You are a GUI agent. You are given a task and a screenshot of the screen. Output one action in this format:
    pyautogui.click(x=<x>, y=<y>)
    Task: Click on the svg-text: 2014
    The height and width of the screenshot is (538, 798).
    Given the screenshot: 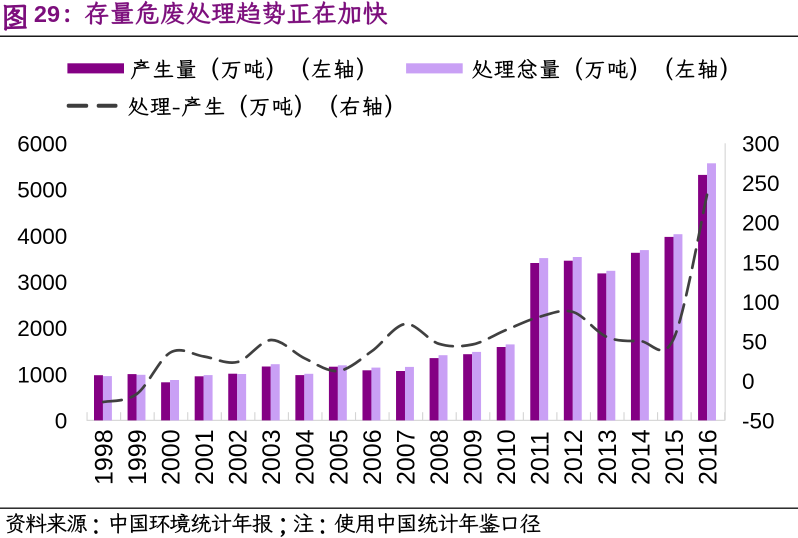 What is the action you would take?
    pyautogui.click(x=641, y=457)
    